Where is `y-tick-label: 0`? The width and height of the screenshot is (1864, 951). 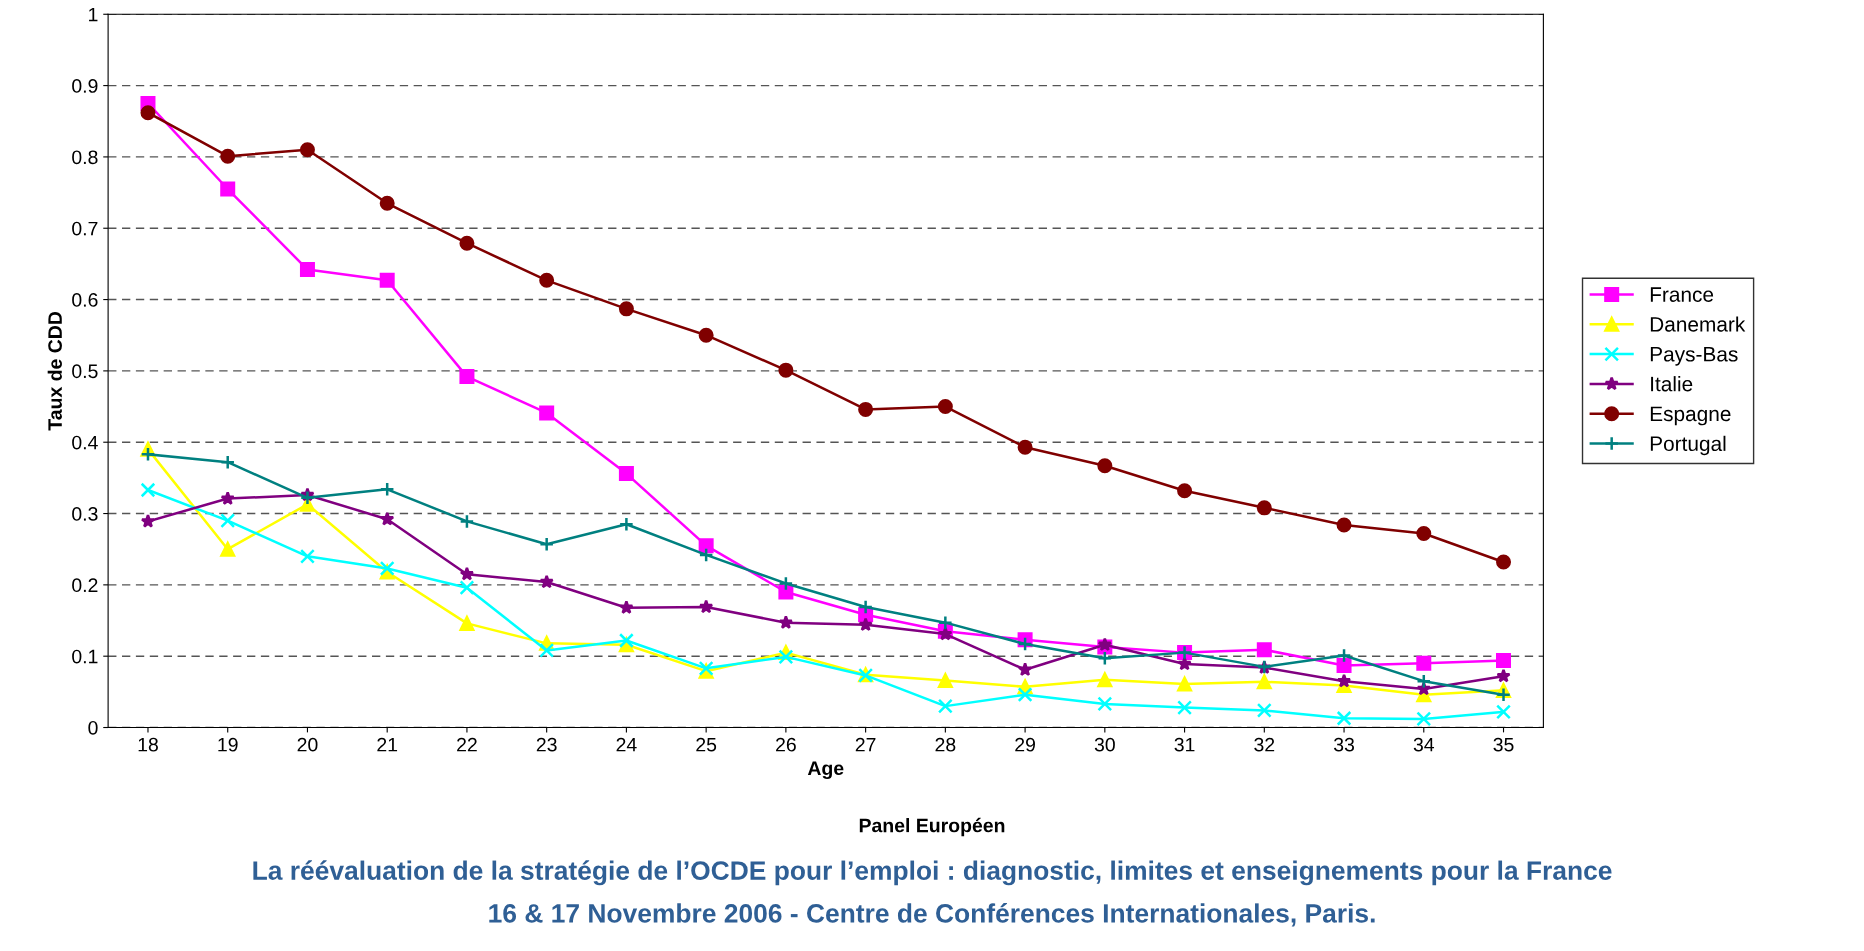
y-tick-label: 0 is located at coordinates (93, 727).